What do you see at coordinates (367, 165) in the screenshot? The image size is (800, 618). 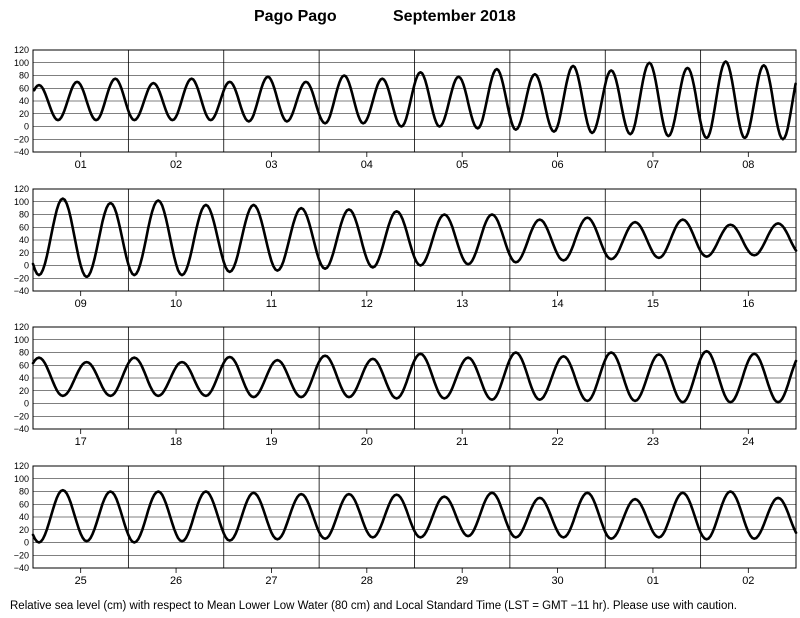 I see `day-label: 04` at bounding box center [367, 165].